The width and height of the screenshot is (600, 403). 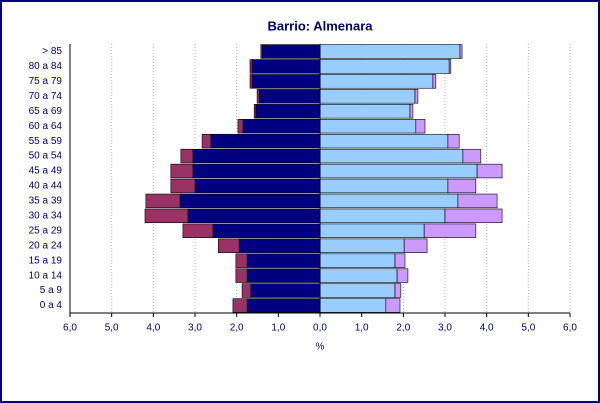 I want to click on y-tick-label: 50 a 54, so click(x=46, y=156).